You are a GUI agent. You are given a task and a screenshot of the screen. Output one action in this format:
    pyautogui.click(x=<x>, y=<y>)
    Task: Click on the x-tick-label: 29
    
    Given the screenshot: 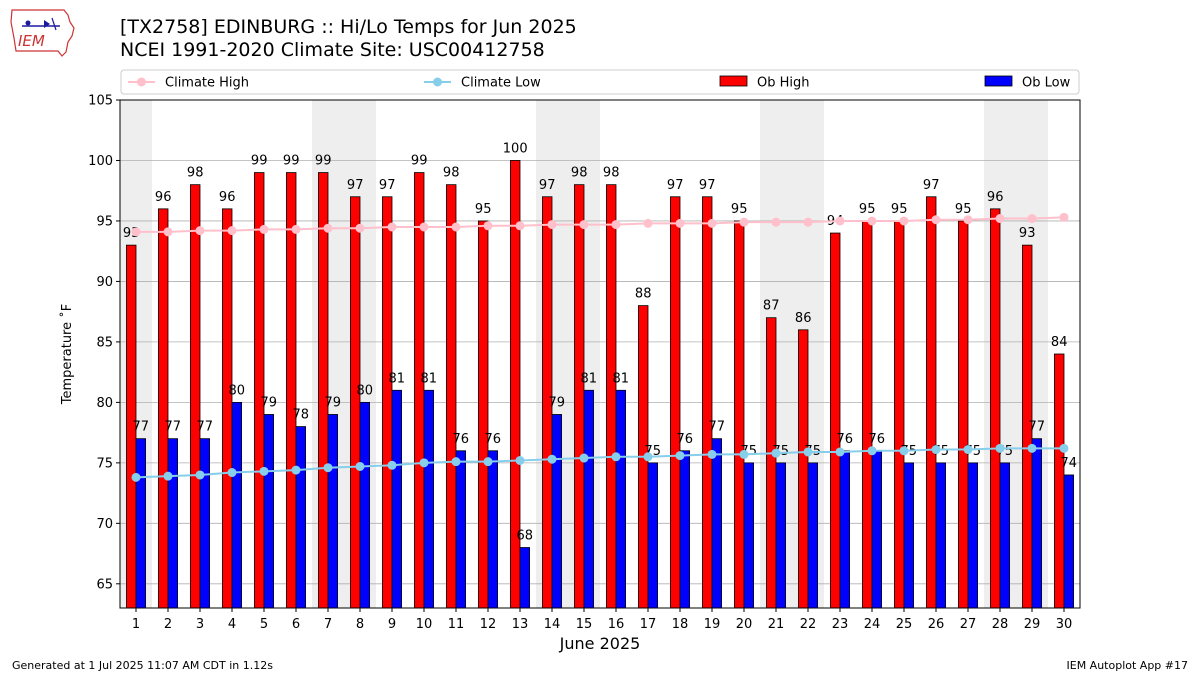 What is the action you would take?
    pyautogui.click(x=1032, y=624)
    